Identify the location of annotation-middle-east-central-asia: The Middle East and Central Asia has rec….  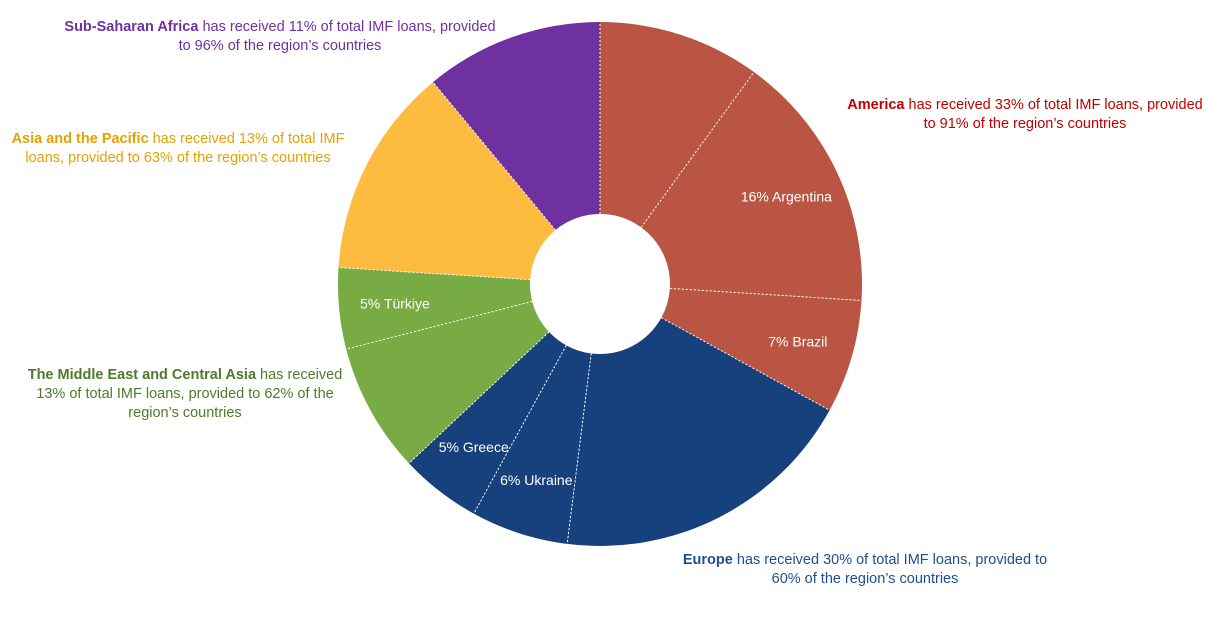
(185, 394).